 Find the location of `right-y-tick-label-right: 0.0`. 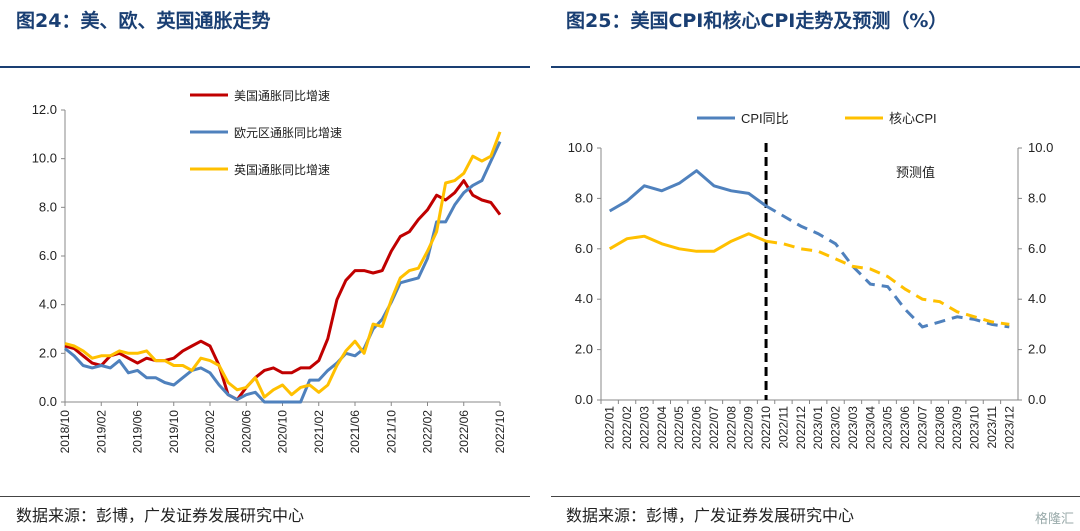

right-y-tick-label-right: 0.0 is located at coordinates (1037, 399).